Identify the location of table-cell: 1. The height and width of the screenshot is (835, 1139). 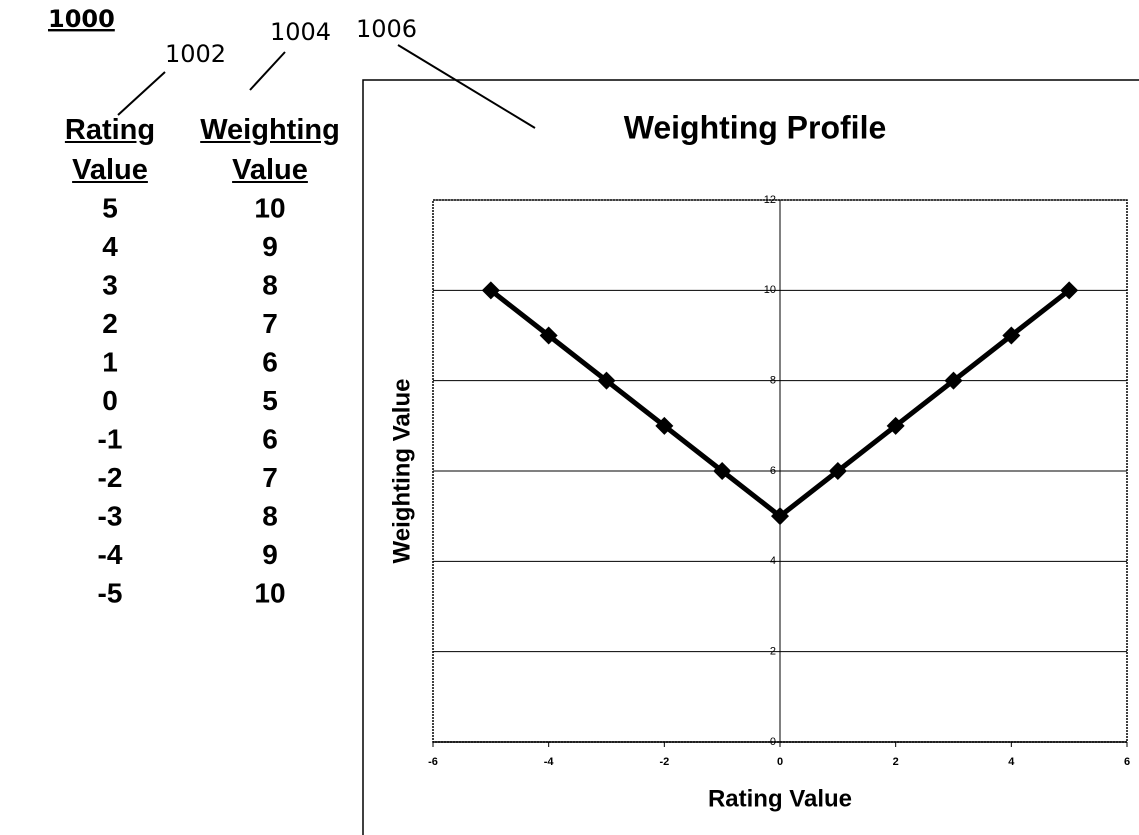
(110, 361).